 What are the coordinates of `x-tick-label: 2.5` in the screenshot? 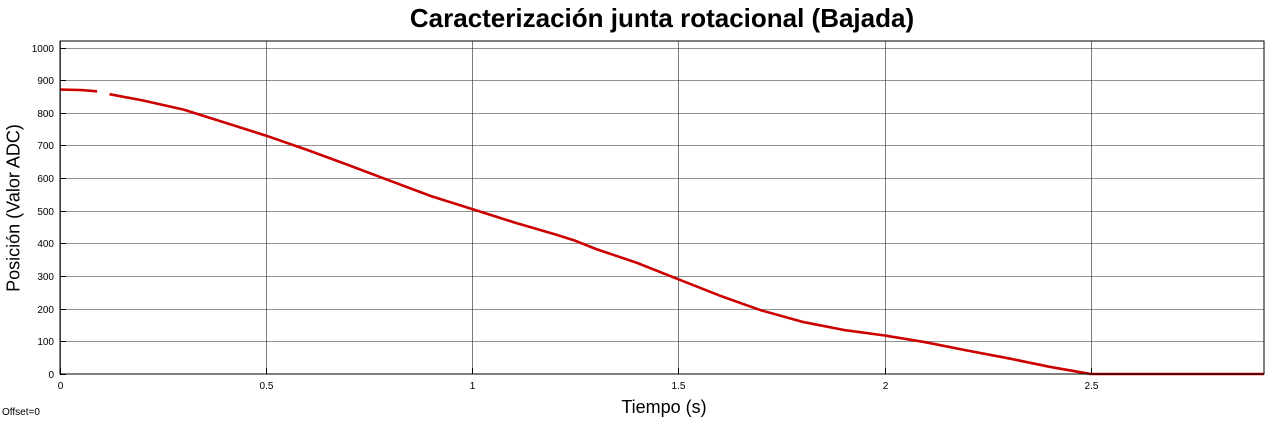 It's located at (1092, 386).